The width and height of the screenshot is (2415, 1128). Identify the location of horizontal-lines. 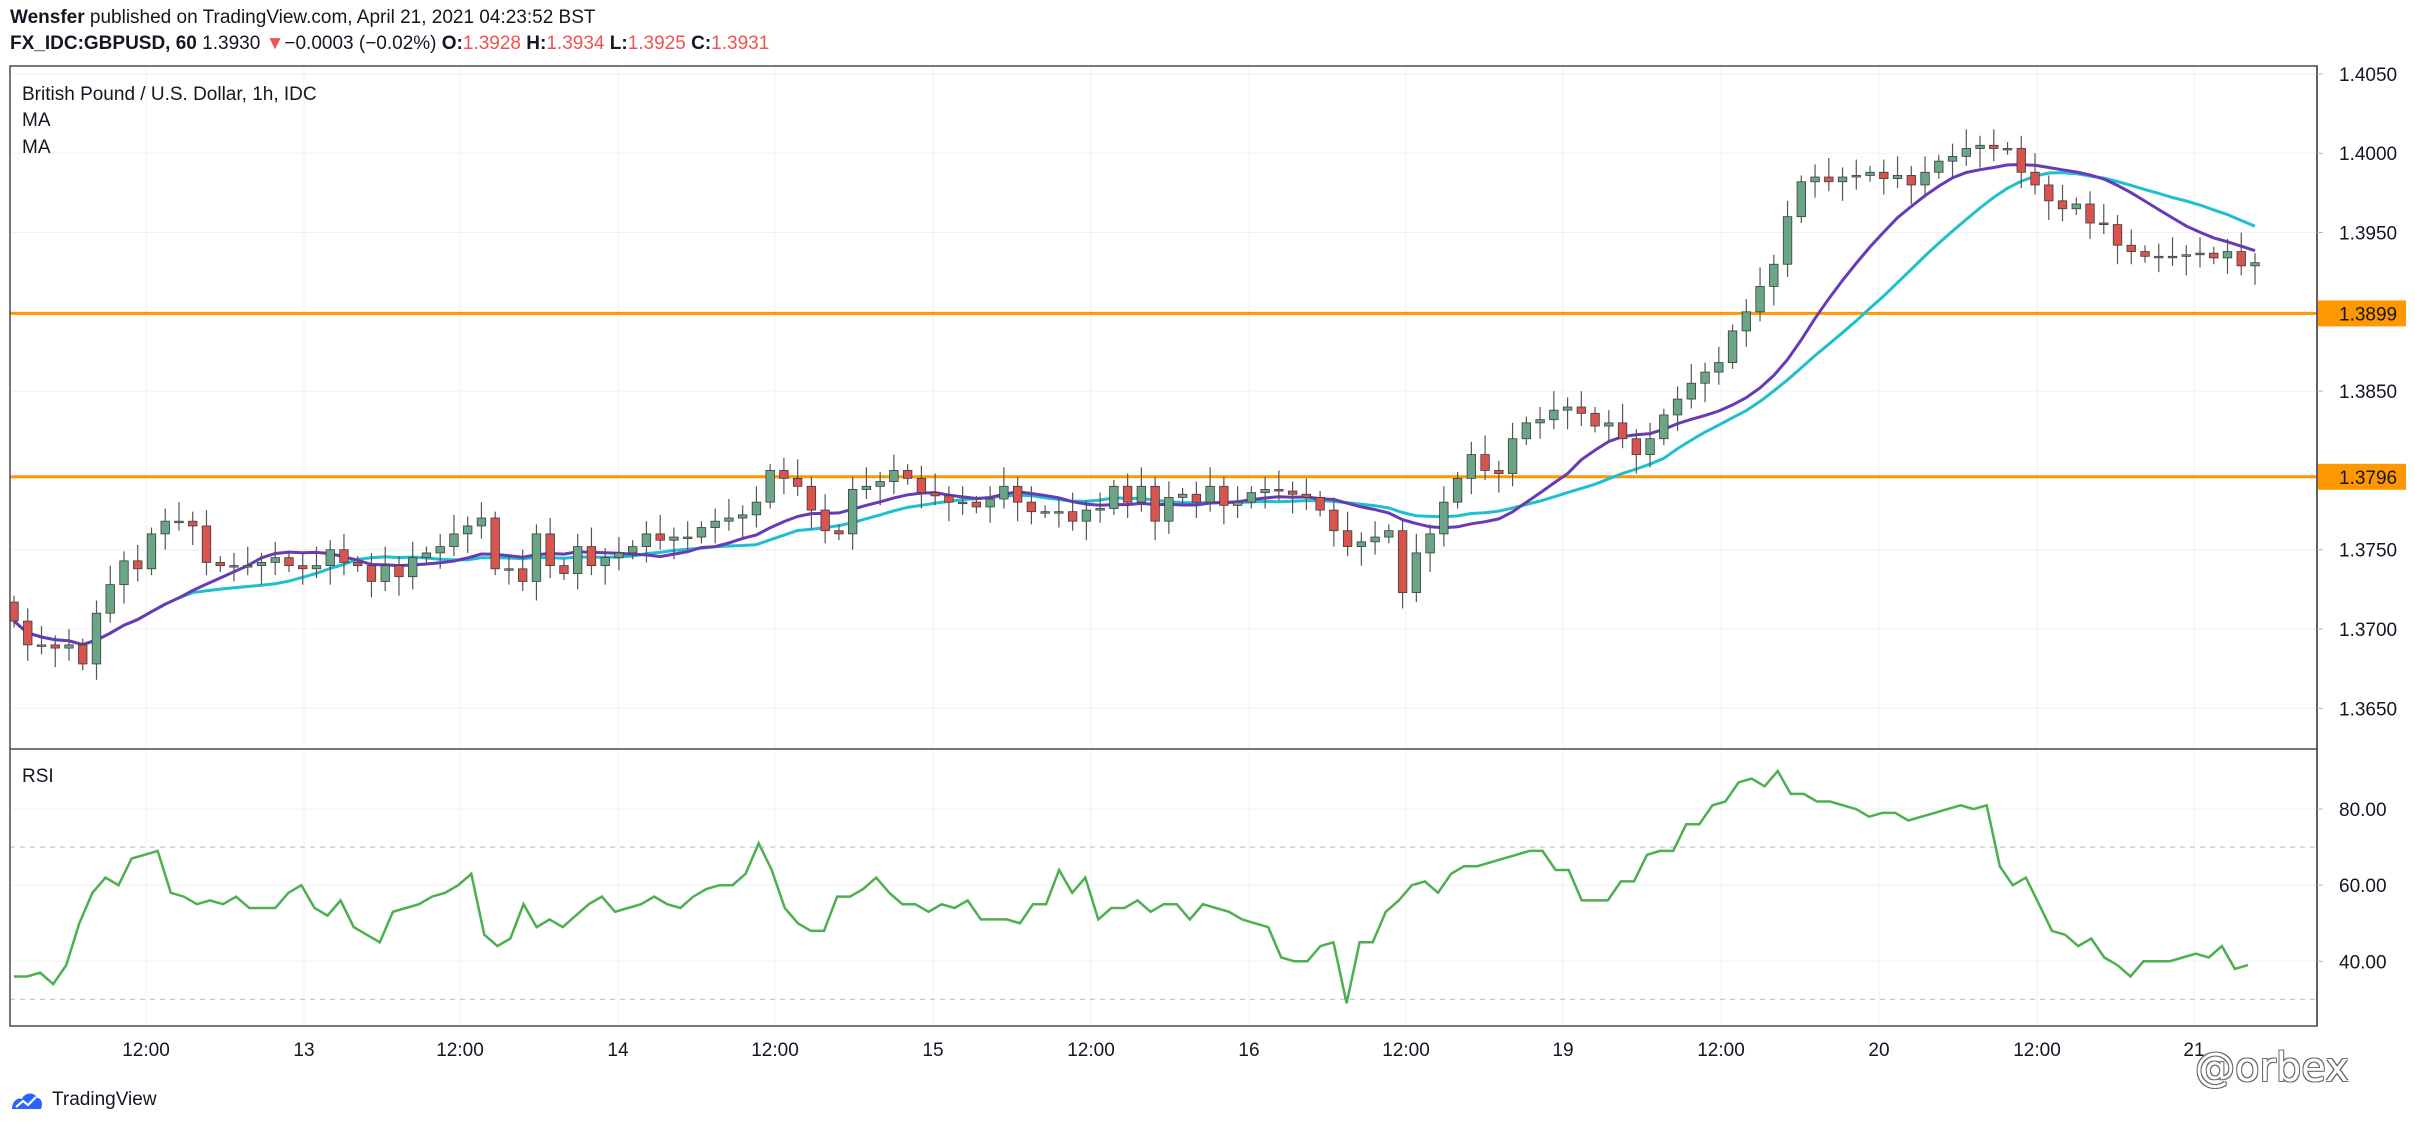
(1163, 395).